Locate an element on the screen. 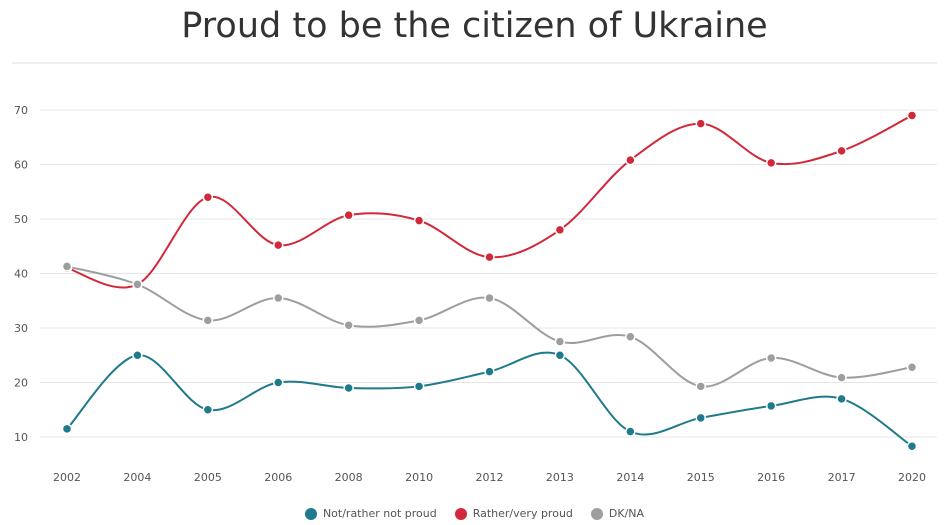 This screenshot has width=949, height=525. title-divider is located at coordinates (474, 63).